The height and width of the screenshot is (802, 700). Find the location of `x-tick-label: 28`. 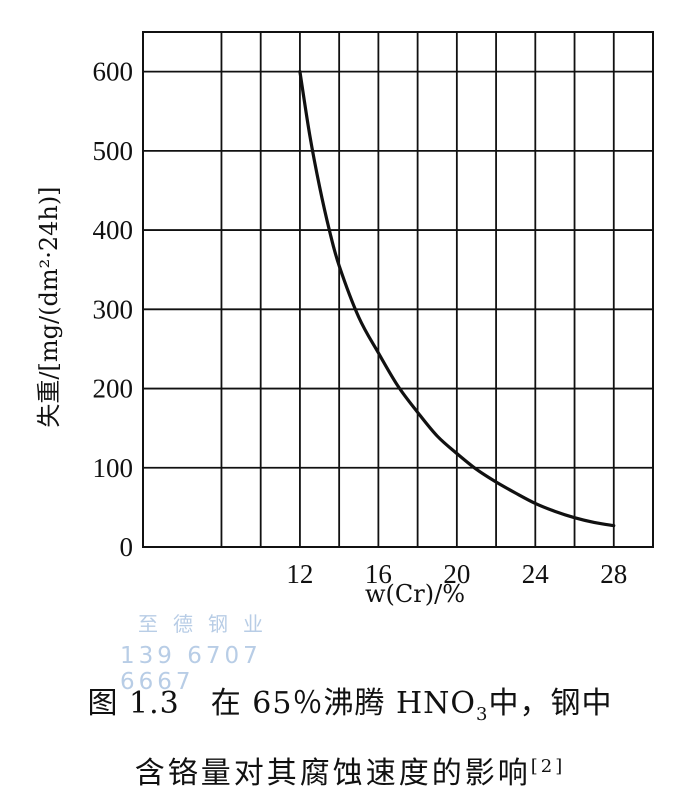

x-tick-label: 28 is located at coordinates (613, 574).